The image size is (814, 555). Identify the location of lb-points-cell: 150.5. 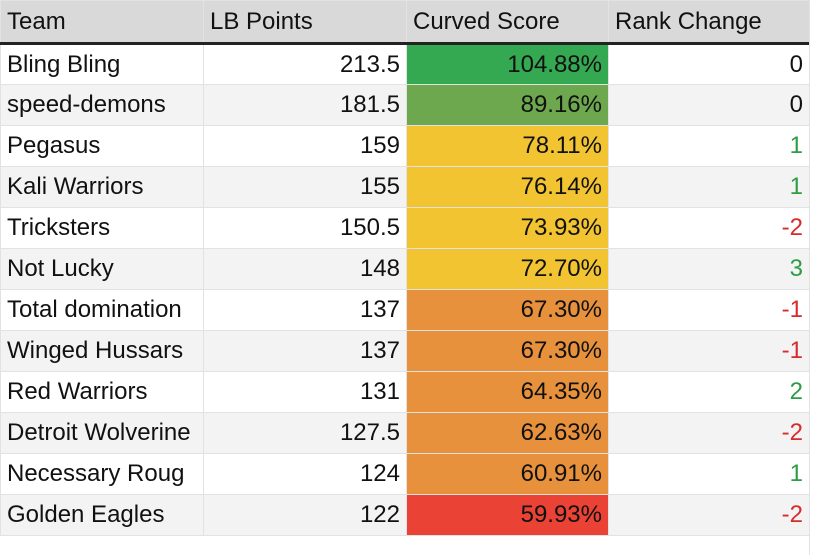
(305, 228).